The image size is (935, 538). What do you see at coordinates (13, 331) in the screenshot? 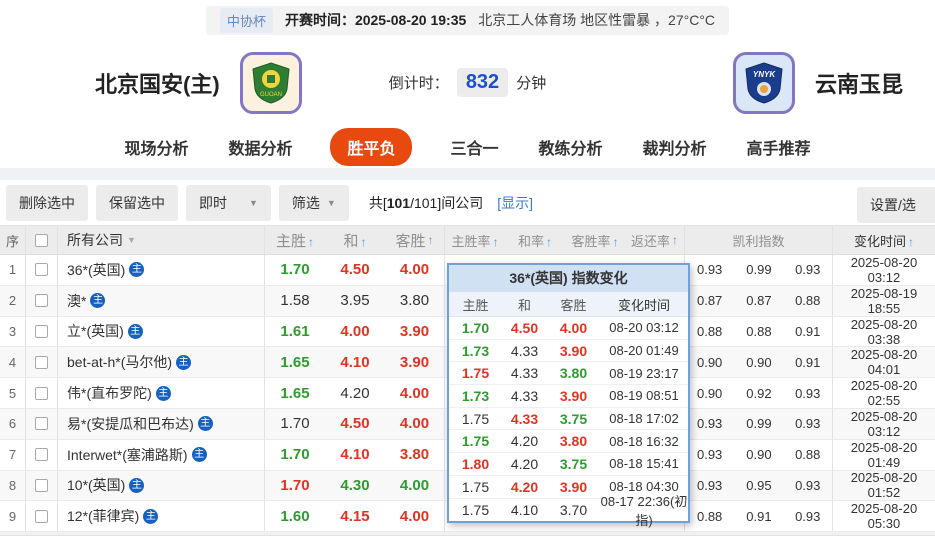
I see `row-number: 3` at bounding box center [13, 331].